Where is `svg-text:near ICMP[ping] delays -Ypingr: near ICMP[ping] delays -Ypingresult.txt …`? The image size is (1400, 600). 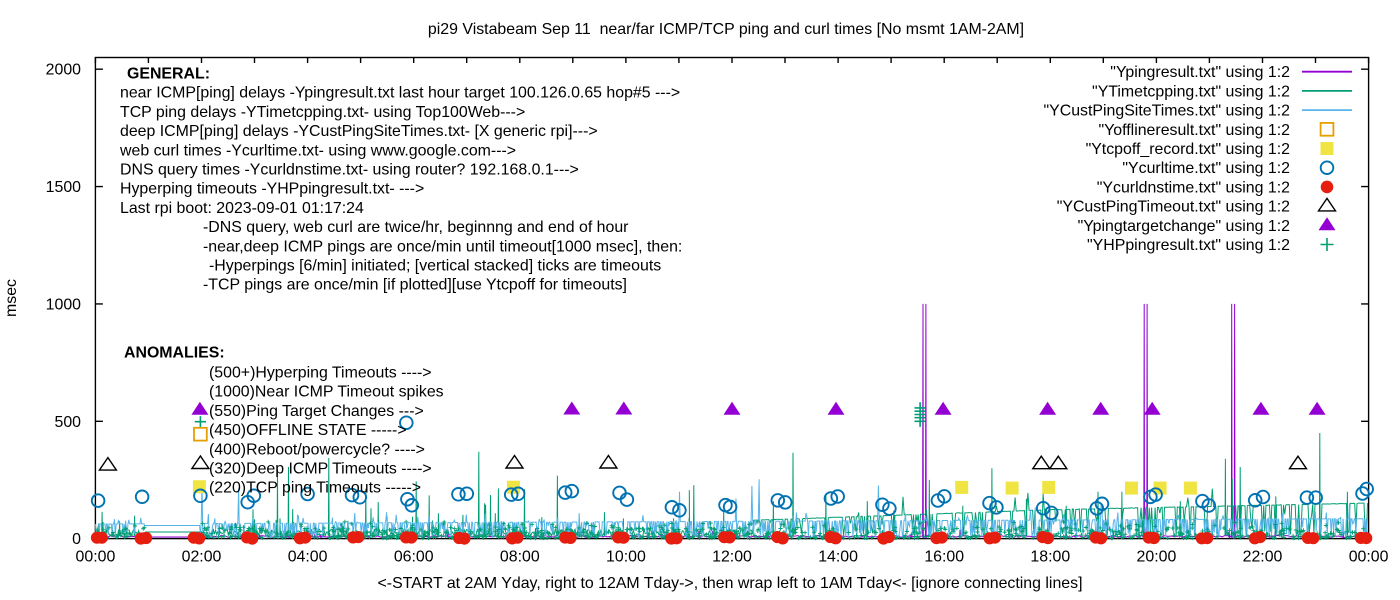
svg-text:near ICMP[ping] delays -Ypingr: near ICMP[ping] delays -Ypingresult.txt … is located at coordinates (400, 93).